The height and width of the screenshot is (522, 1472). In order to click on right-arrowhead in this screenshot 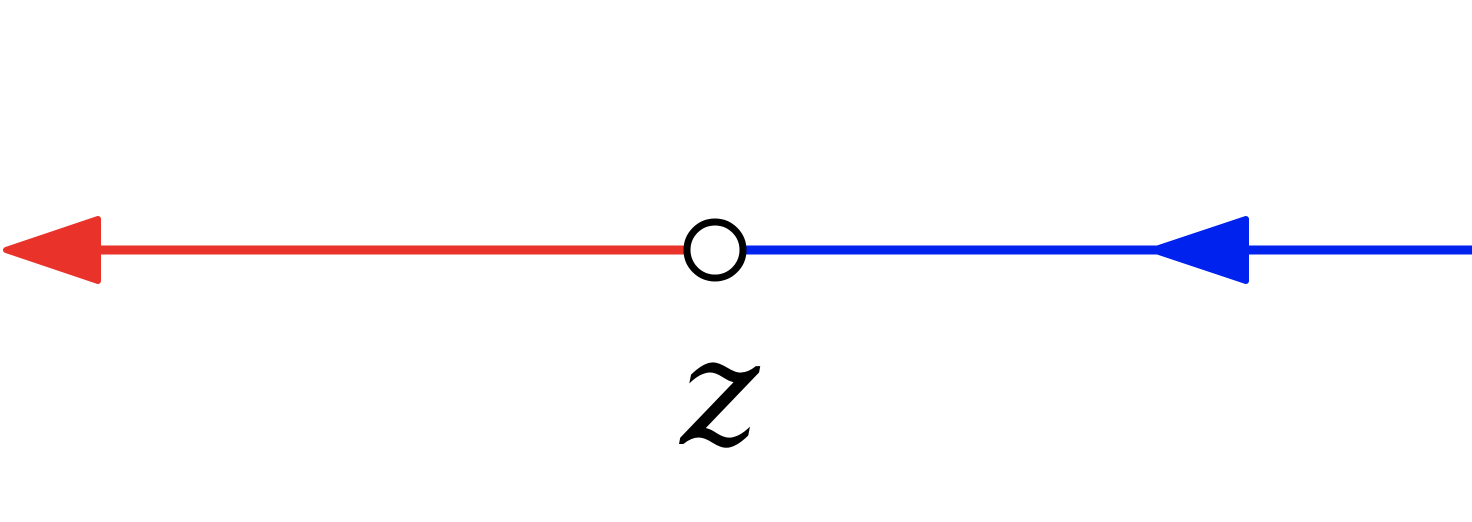, I will do `click(1199, 250)`.